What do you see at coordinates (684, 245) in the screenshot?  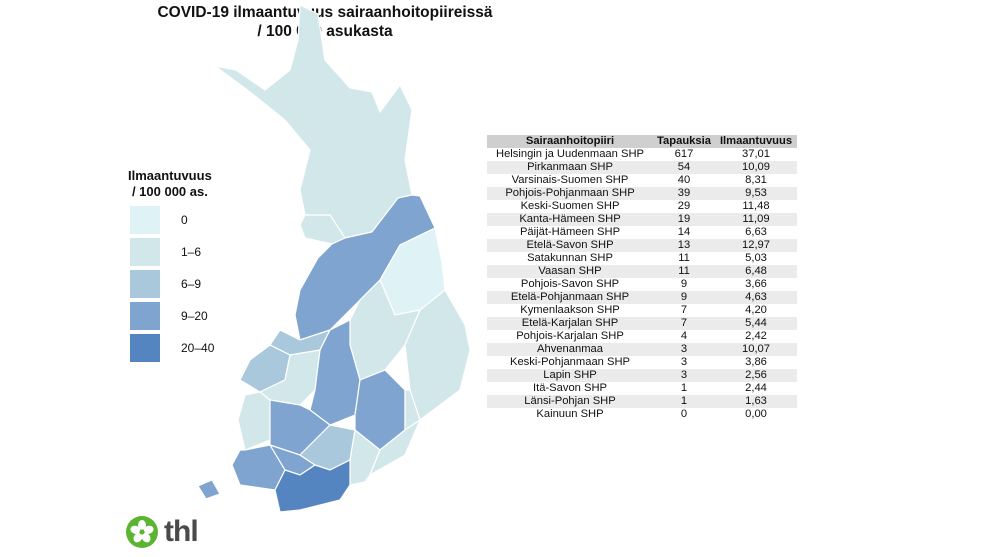 I see `cell-cases: 13` at bounding box center [684, 245].